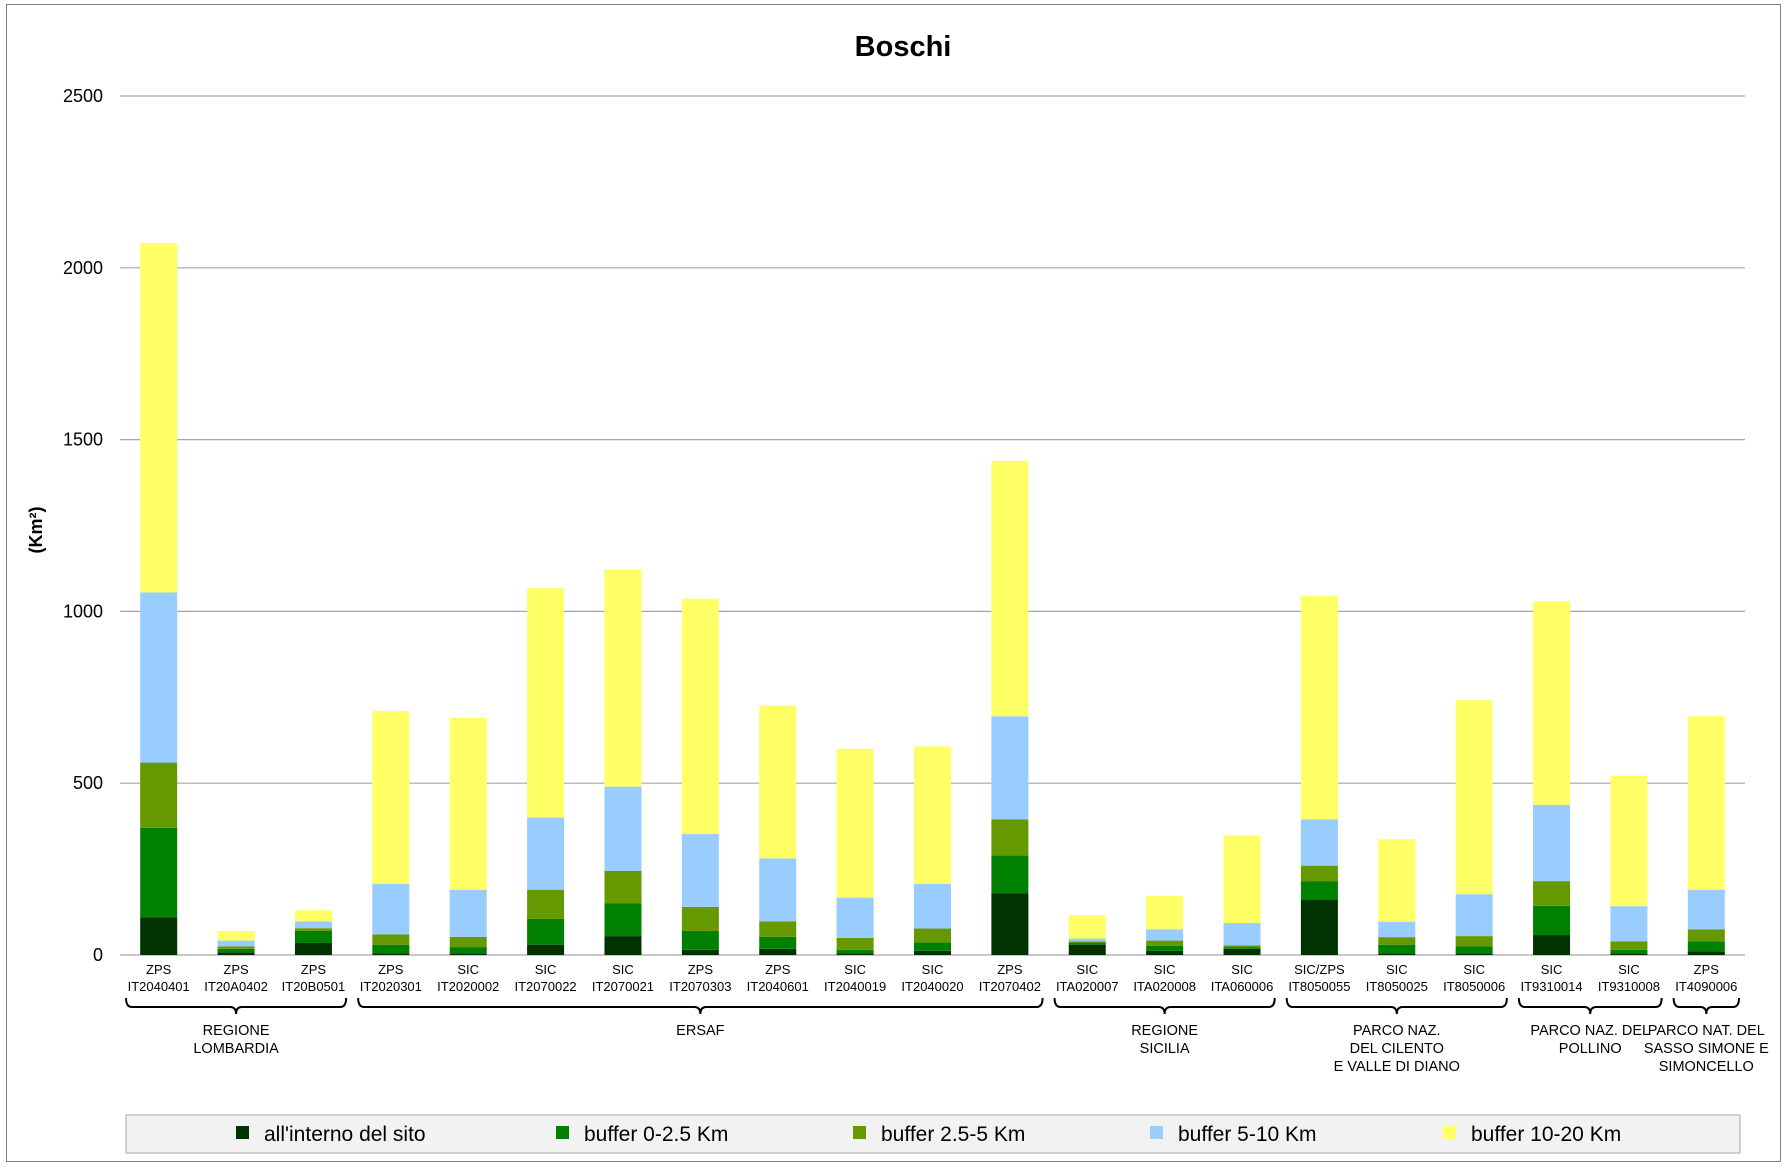  I want to click on x-tick-label: ZPS IT20A0402, so click(236, 978).